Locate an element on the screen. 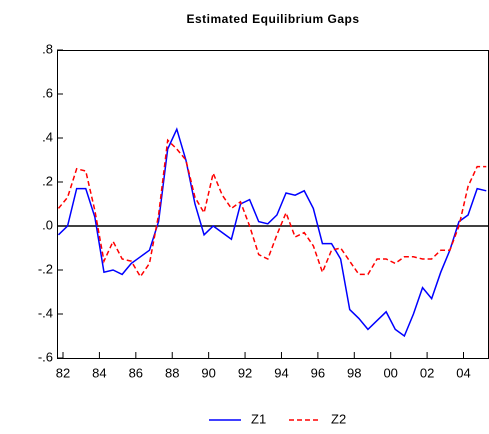 This screenshot has height=434, width=489. x-tick-label: 90 is located at coordinates (208, 372).